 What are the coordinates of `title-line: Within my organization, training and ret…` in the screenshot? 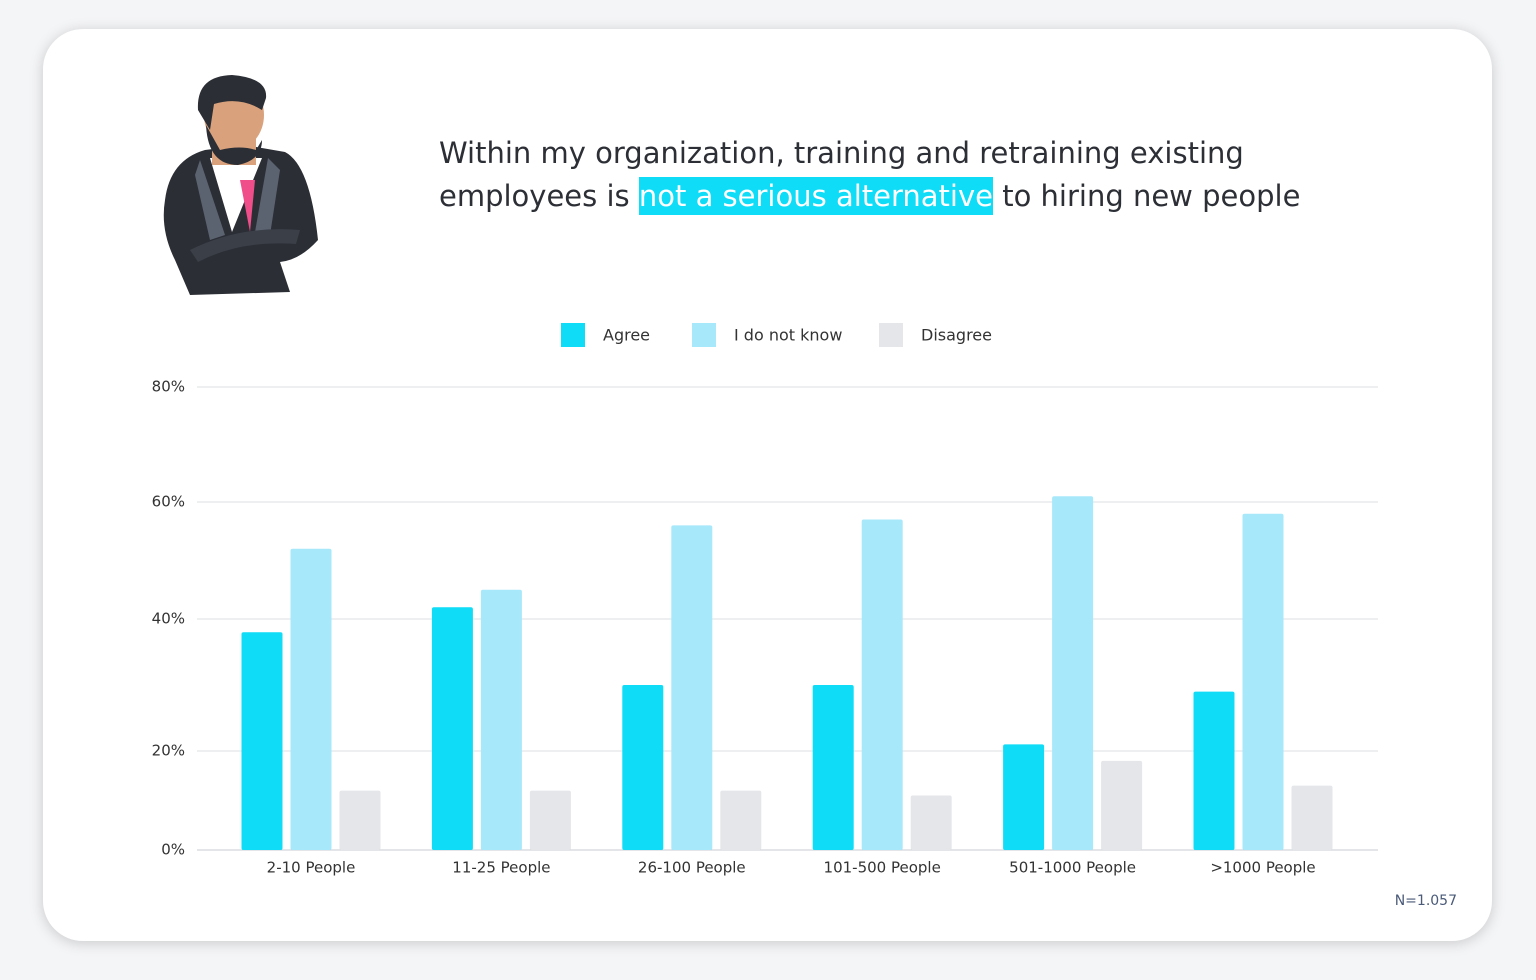 It's located at (841, 153).